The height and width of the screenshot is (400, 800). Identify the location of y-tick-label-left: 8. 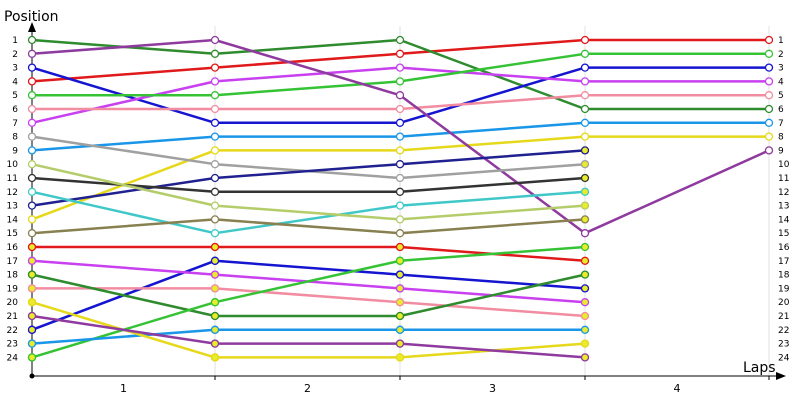
(15, 138).